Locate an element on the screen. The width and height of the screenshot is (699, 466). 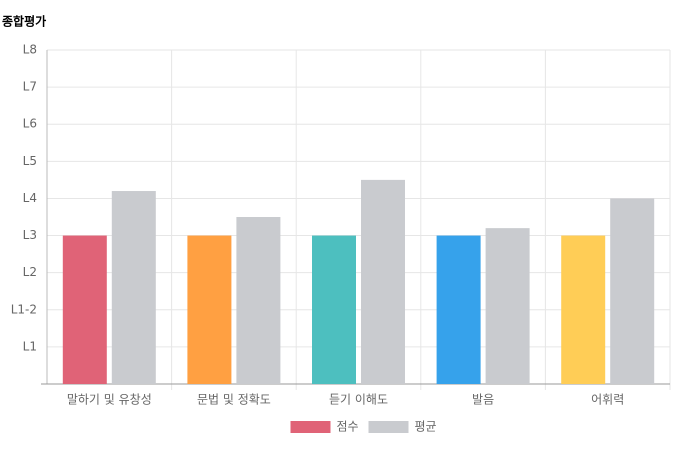
x-tick-label: 듣기 이해도 is located at coordinates (358, 400).